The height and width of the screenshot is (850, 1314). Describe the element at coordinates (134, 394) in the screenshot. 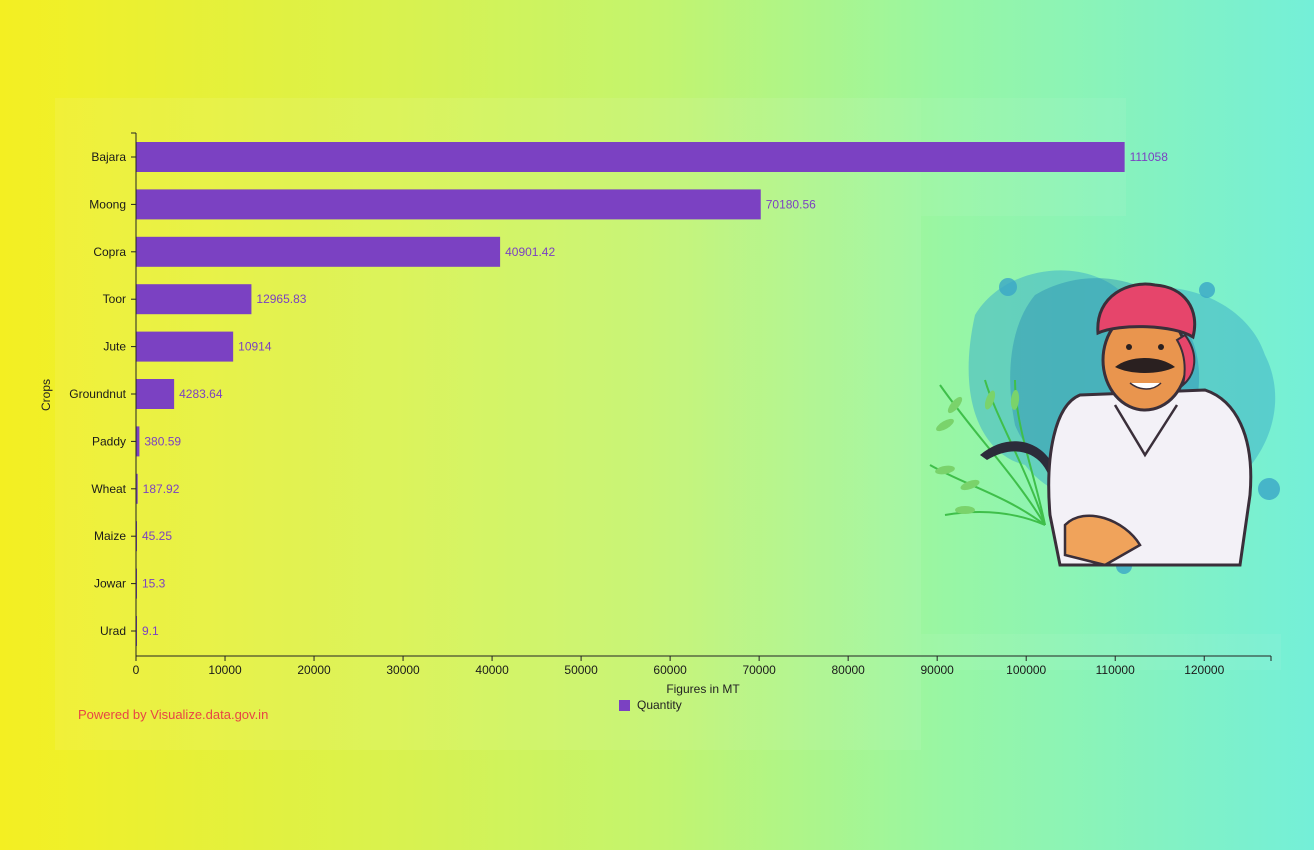

I see `y-axis` at that location.